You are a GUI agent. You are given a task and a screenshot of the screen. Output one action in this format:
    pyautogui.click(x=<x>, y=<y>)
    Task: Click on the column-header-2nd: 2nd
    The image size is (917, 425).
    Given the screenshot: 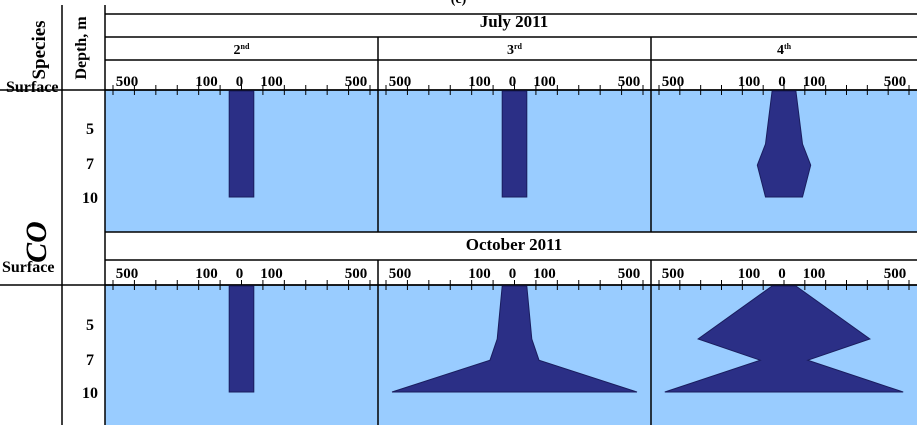 What is the action you would take?
    pyautogui.click(x=242, y=50)
    